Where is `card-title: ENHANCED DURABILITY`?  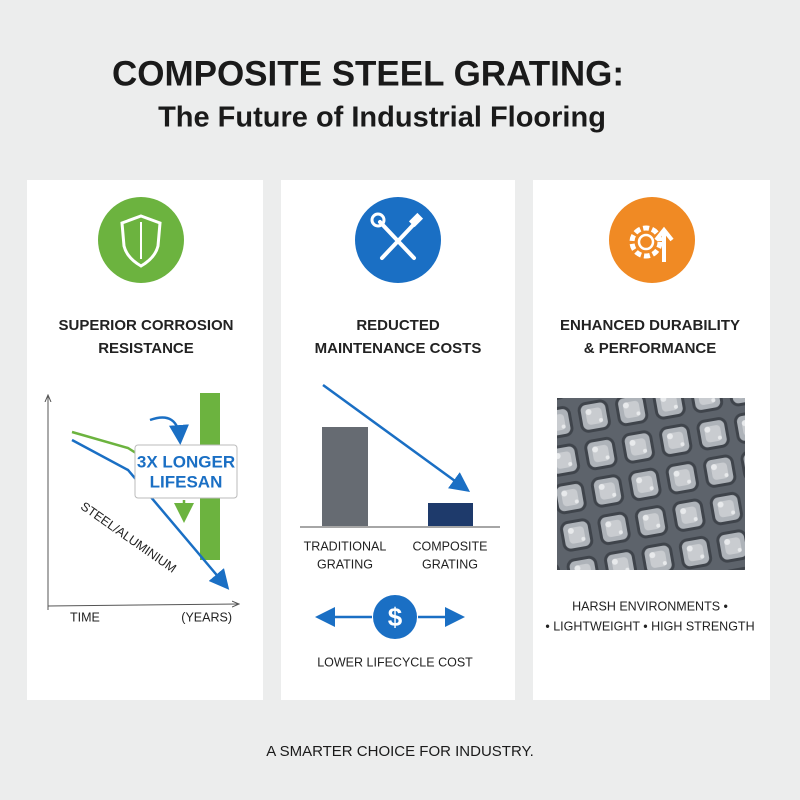 card-title: ENHANCED DURABILITY is located at coordinates (650, 325).